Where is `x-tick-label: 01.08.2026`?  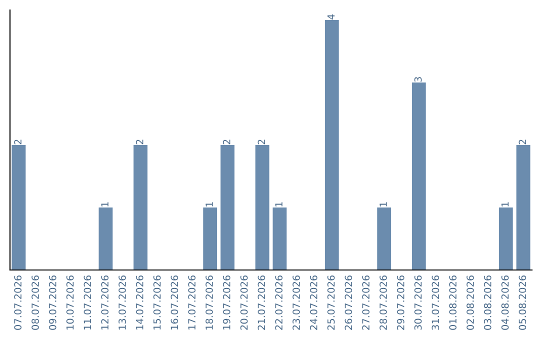 x-tick-label: 01.08.2026 is located at coordinates (453, 302).